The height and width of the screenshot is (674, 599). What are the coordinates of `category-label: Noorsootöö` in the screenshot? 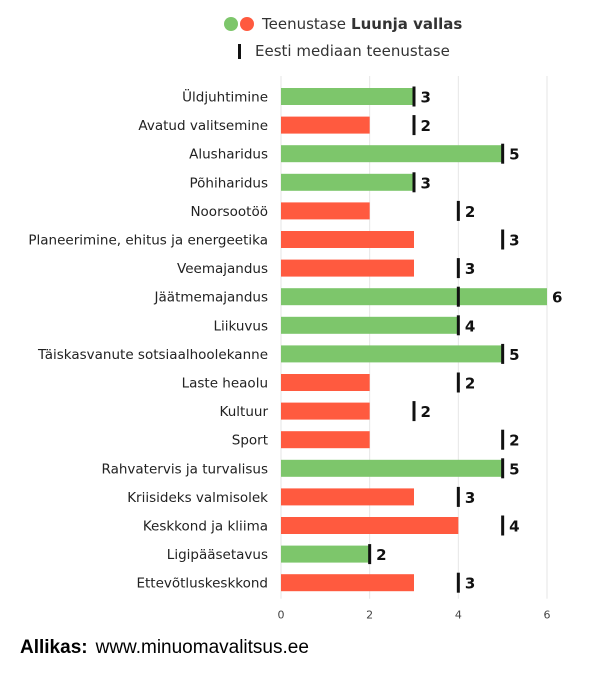 It's located at (229, 212).